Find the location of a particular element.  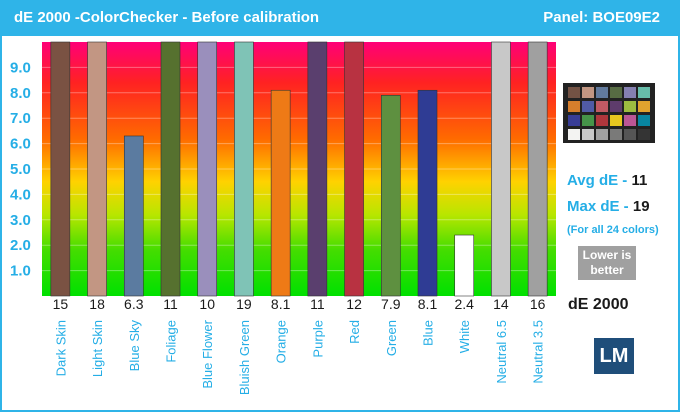

x-category-label: Light Skin is located at coordinates (97, 348).